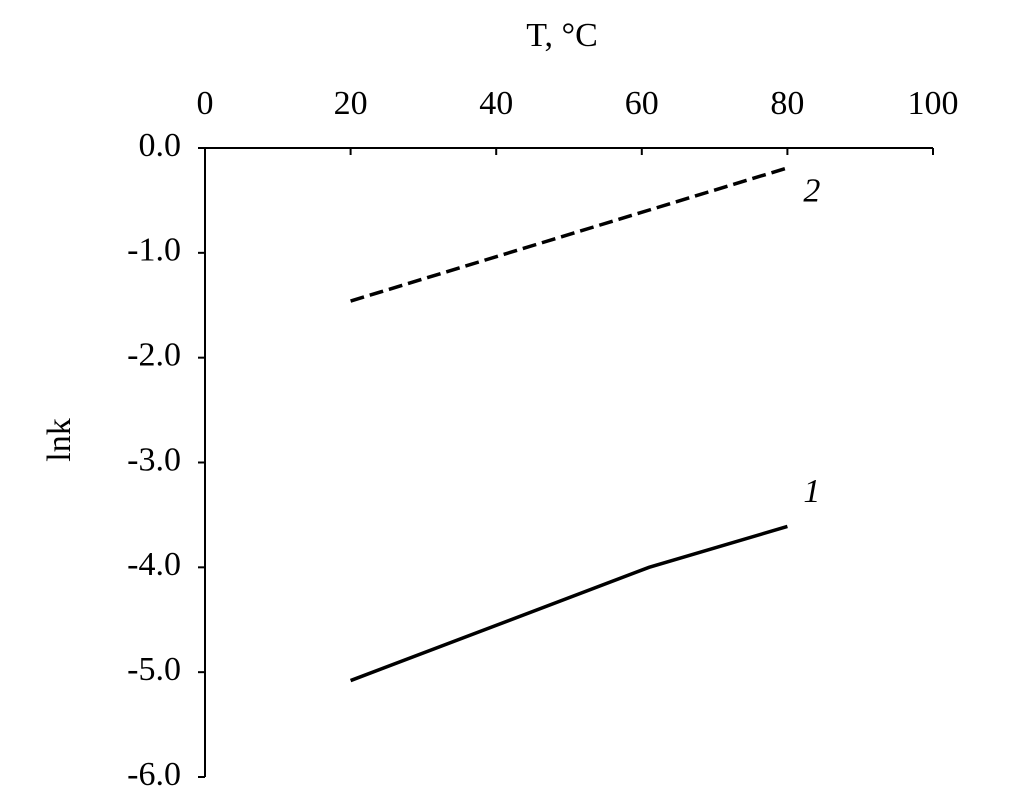  Describe the element at coordinates (787, 103) in the screenshot. I see `x-tick-label: 80` at that location.